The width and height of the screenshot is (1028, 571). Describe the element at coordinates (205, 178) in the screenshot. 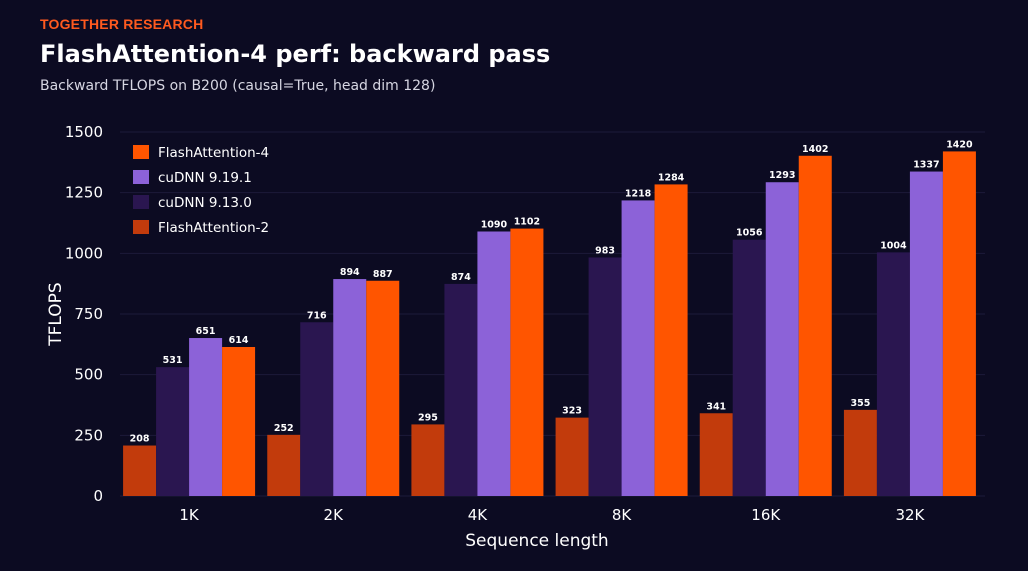

I see `legend-label: cuDNN 9.19.1` at that location.